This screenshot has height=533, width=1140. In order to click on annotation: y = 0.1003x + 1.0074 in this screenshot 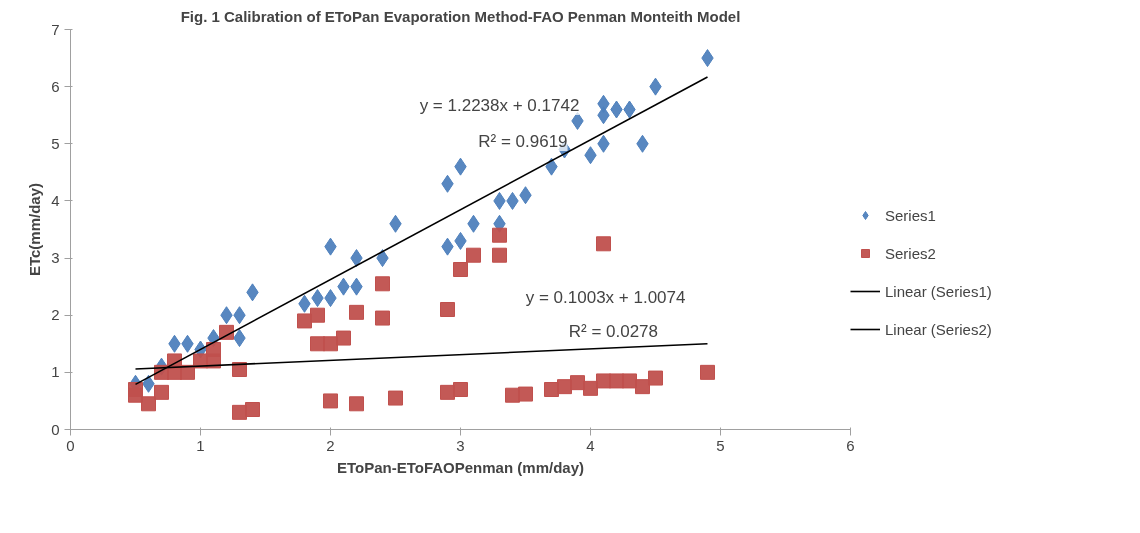, I will do `click(605, 297)`.